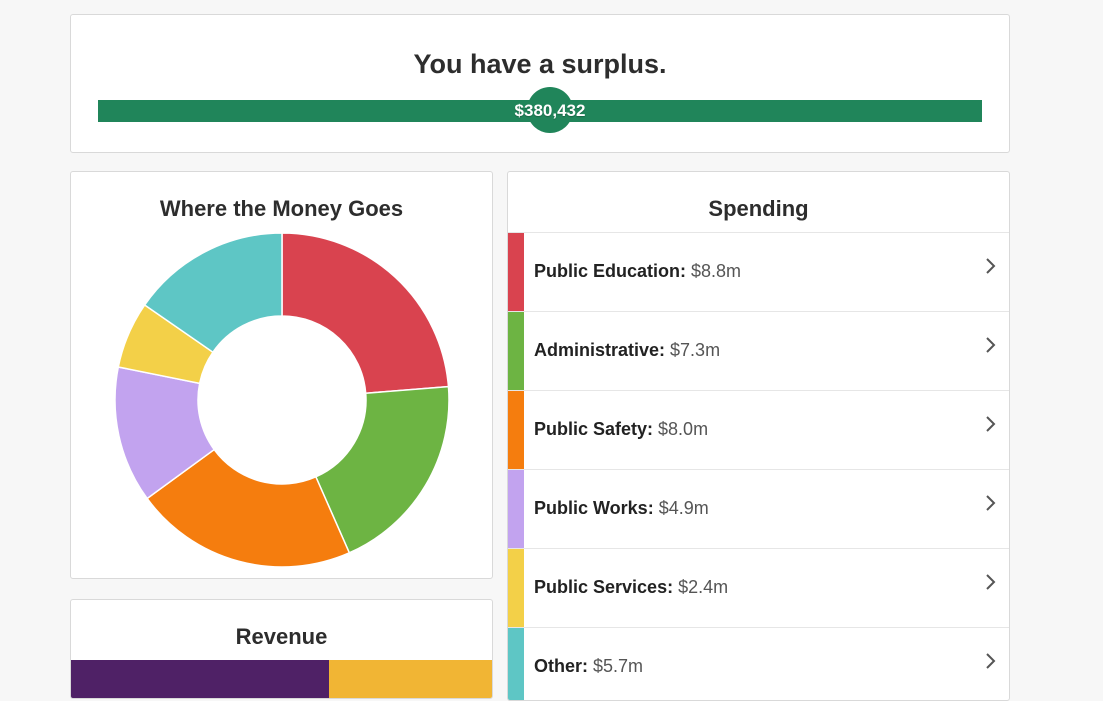 The width and height of the screenshot is (1103, 701). I want to click on category-amount: $8.8m, so click(714, 271).